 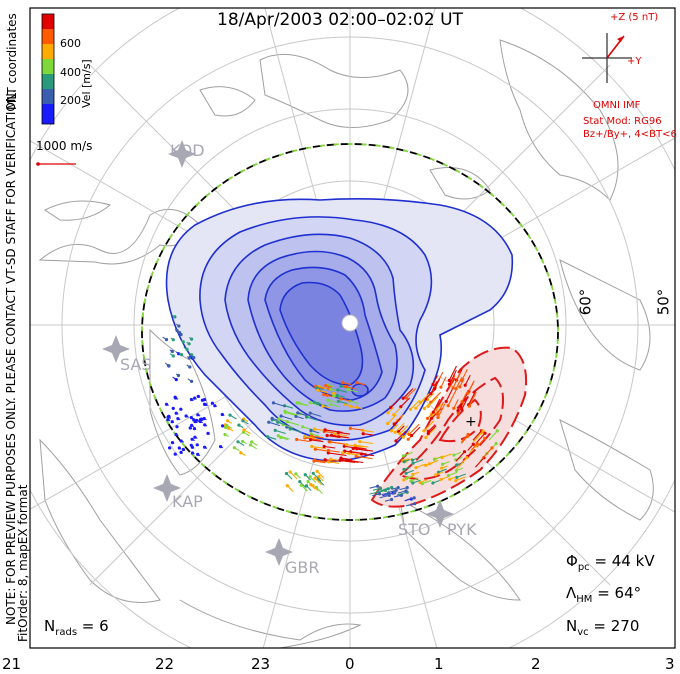 What do you see at coordinates (70, 43) in the screenshot?
I see `colorbar-tick-600: 600` at bounding box center [70, 43].